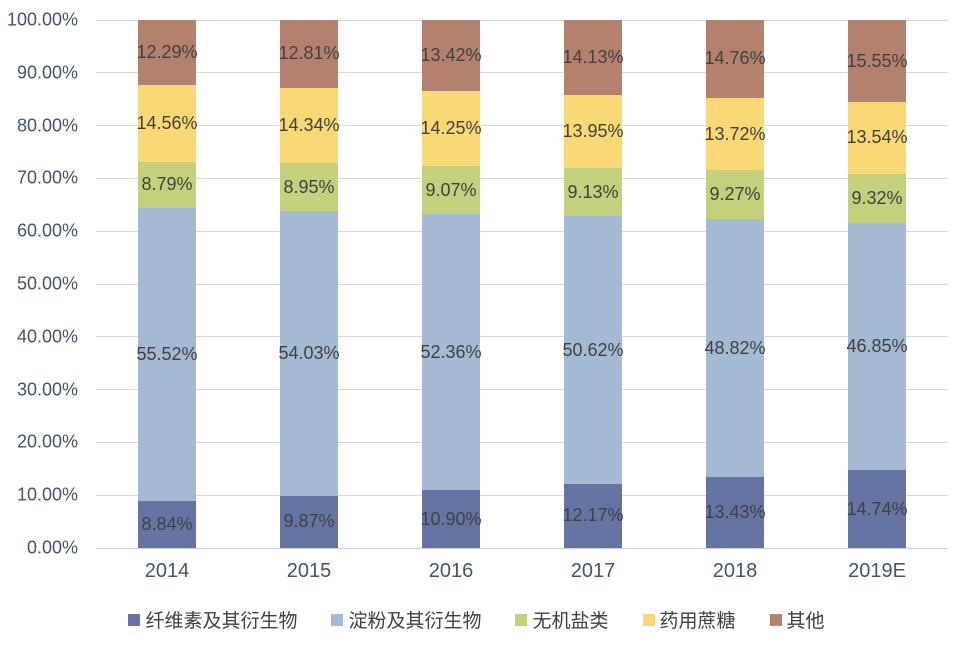 The height and width of the screenshot is (648, 953). I want to click on stacked-bar: 13.43% 48.82% 9.27% 13.72% 14.76%, so click(735, 284).